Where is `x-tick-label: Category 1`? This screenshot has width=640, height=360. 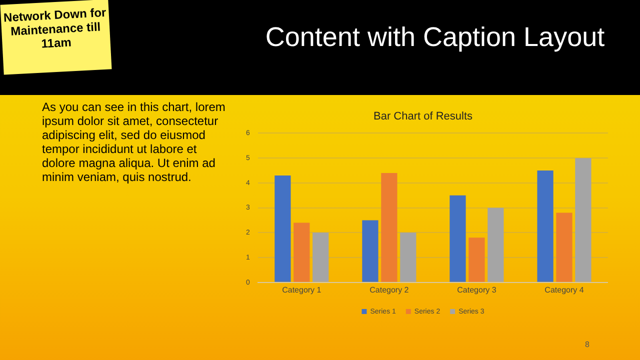
x-tick-label: Category 1 is located at coordinates (302, 289).